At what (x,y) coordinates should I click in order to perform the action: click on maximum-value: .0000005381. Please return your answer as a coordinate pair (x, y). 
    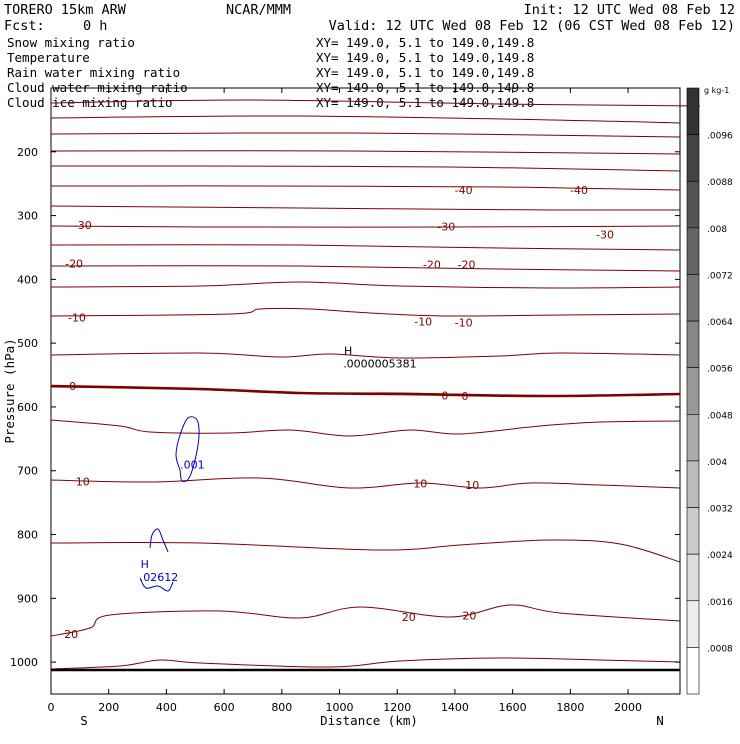
    Looking at the image, I should click on (379, 363).